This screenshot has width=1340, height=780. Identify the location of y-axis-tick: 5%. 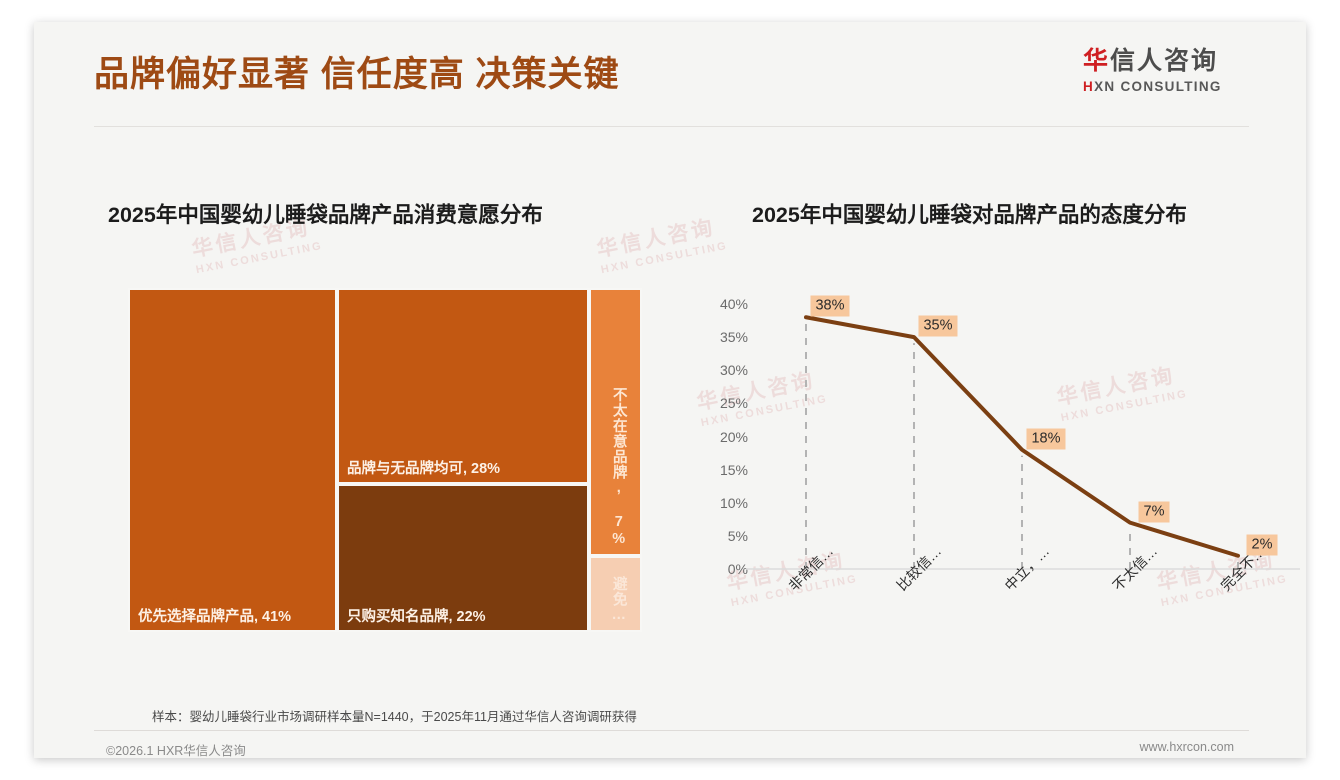
(737, 535).